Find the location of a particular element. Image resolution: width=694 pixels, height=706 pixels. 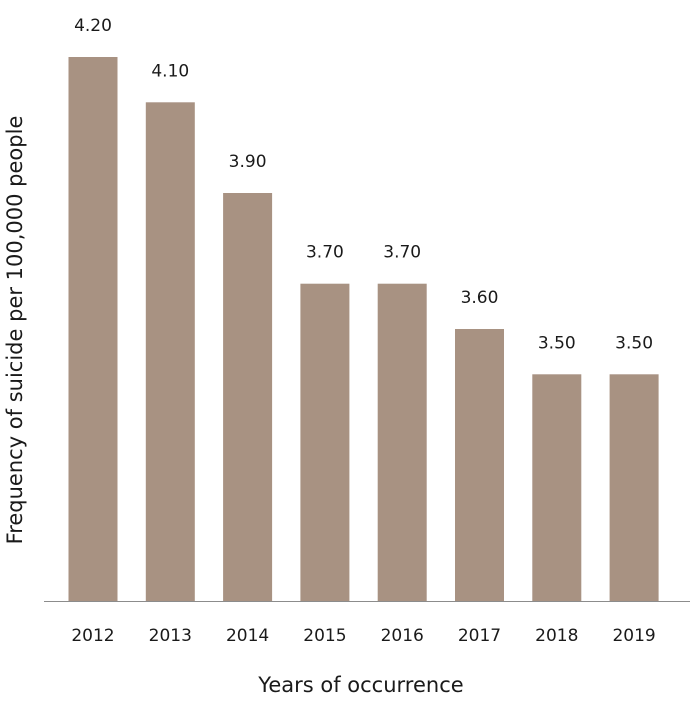

x-tick-label-2015: 2015 is located at coordinates (324, 636).